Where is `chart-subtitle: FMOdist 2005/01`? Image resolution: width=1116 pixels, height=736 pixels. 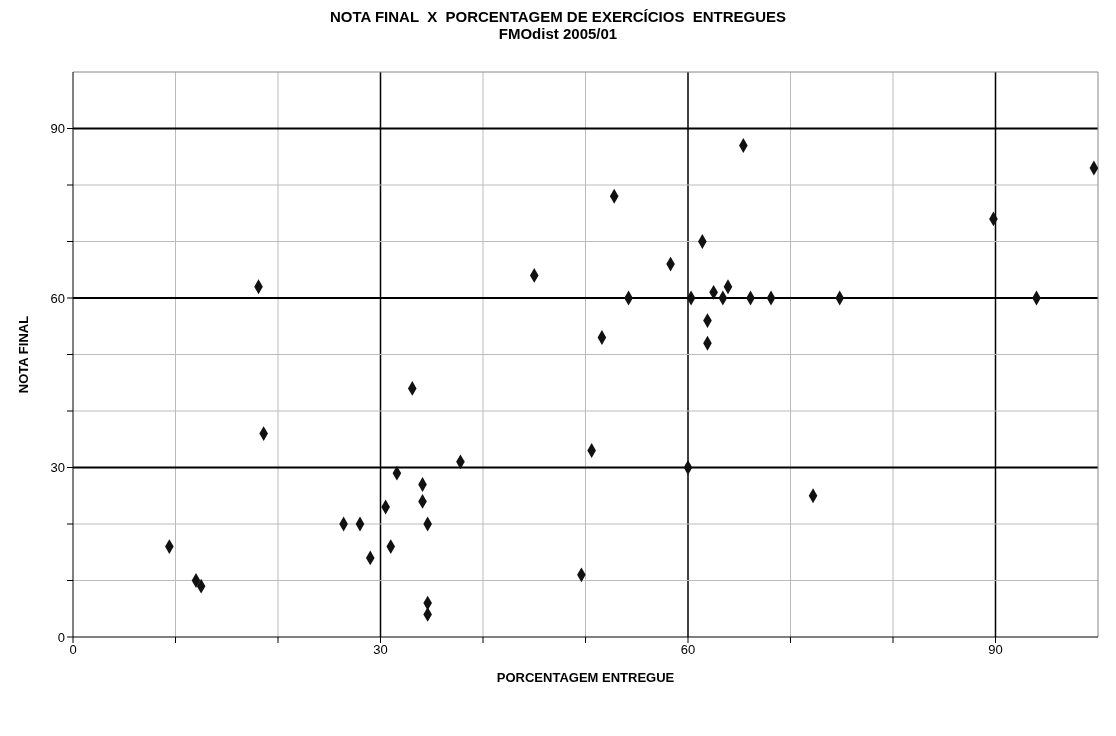 chart-subtitle: FMOdist 2005/01 is located at coordinates (558, 33).